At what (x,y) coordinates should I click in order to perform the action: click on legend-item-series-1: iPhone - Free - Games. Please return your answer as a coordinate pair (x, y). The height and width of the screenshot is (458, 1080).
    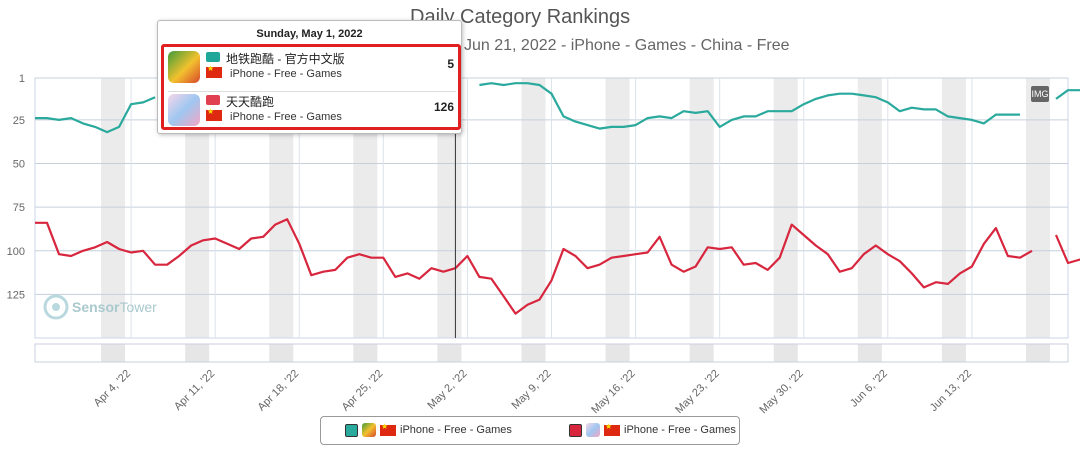
    Looking at the image, I should click on (428, 429).